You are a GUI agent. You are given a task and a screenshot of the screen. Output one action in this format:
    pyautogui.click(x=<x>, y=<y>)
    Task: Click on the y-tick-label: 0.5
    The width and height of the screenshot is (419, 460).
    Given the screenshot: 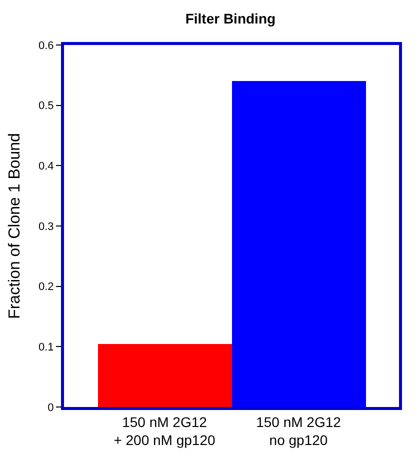 What is the action you would take?
    pyautogui.click(x=46, y=106)
    